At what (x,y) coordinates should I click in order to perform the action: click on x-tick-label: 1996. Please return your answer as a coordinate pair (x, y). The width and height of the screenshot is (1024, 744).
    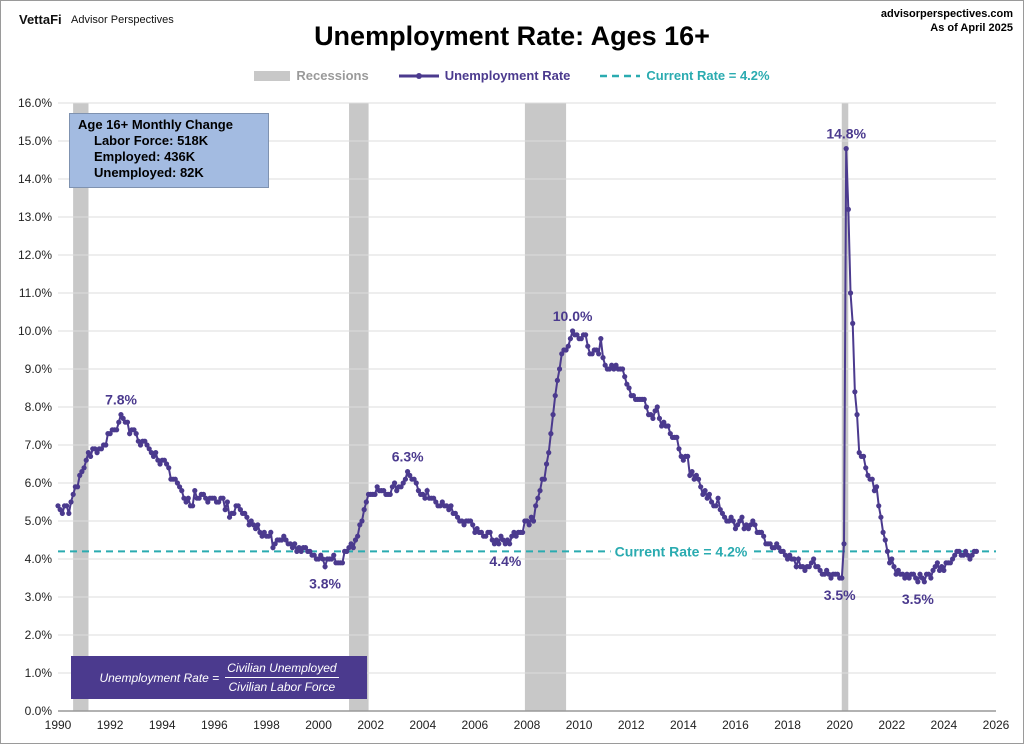
    Looking at the image, I should click on (214, 725).